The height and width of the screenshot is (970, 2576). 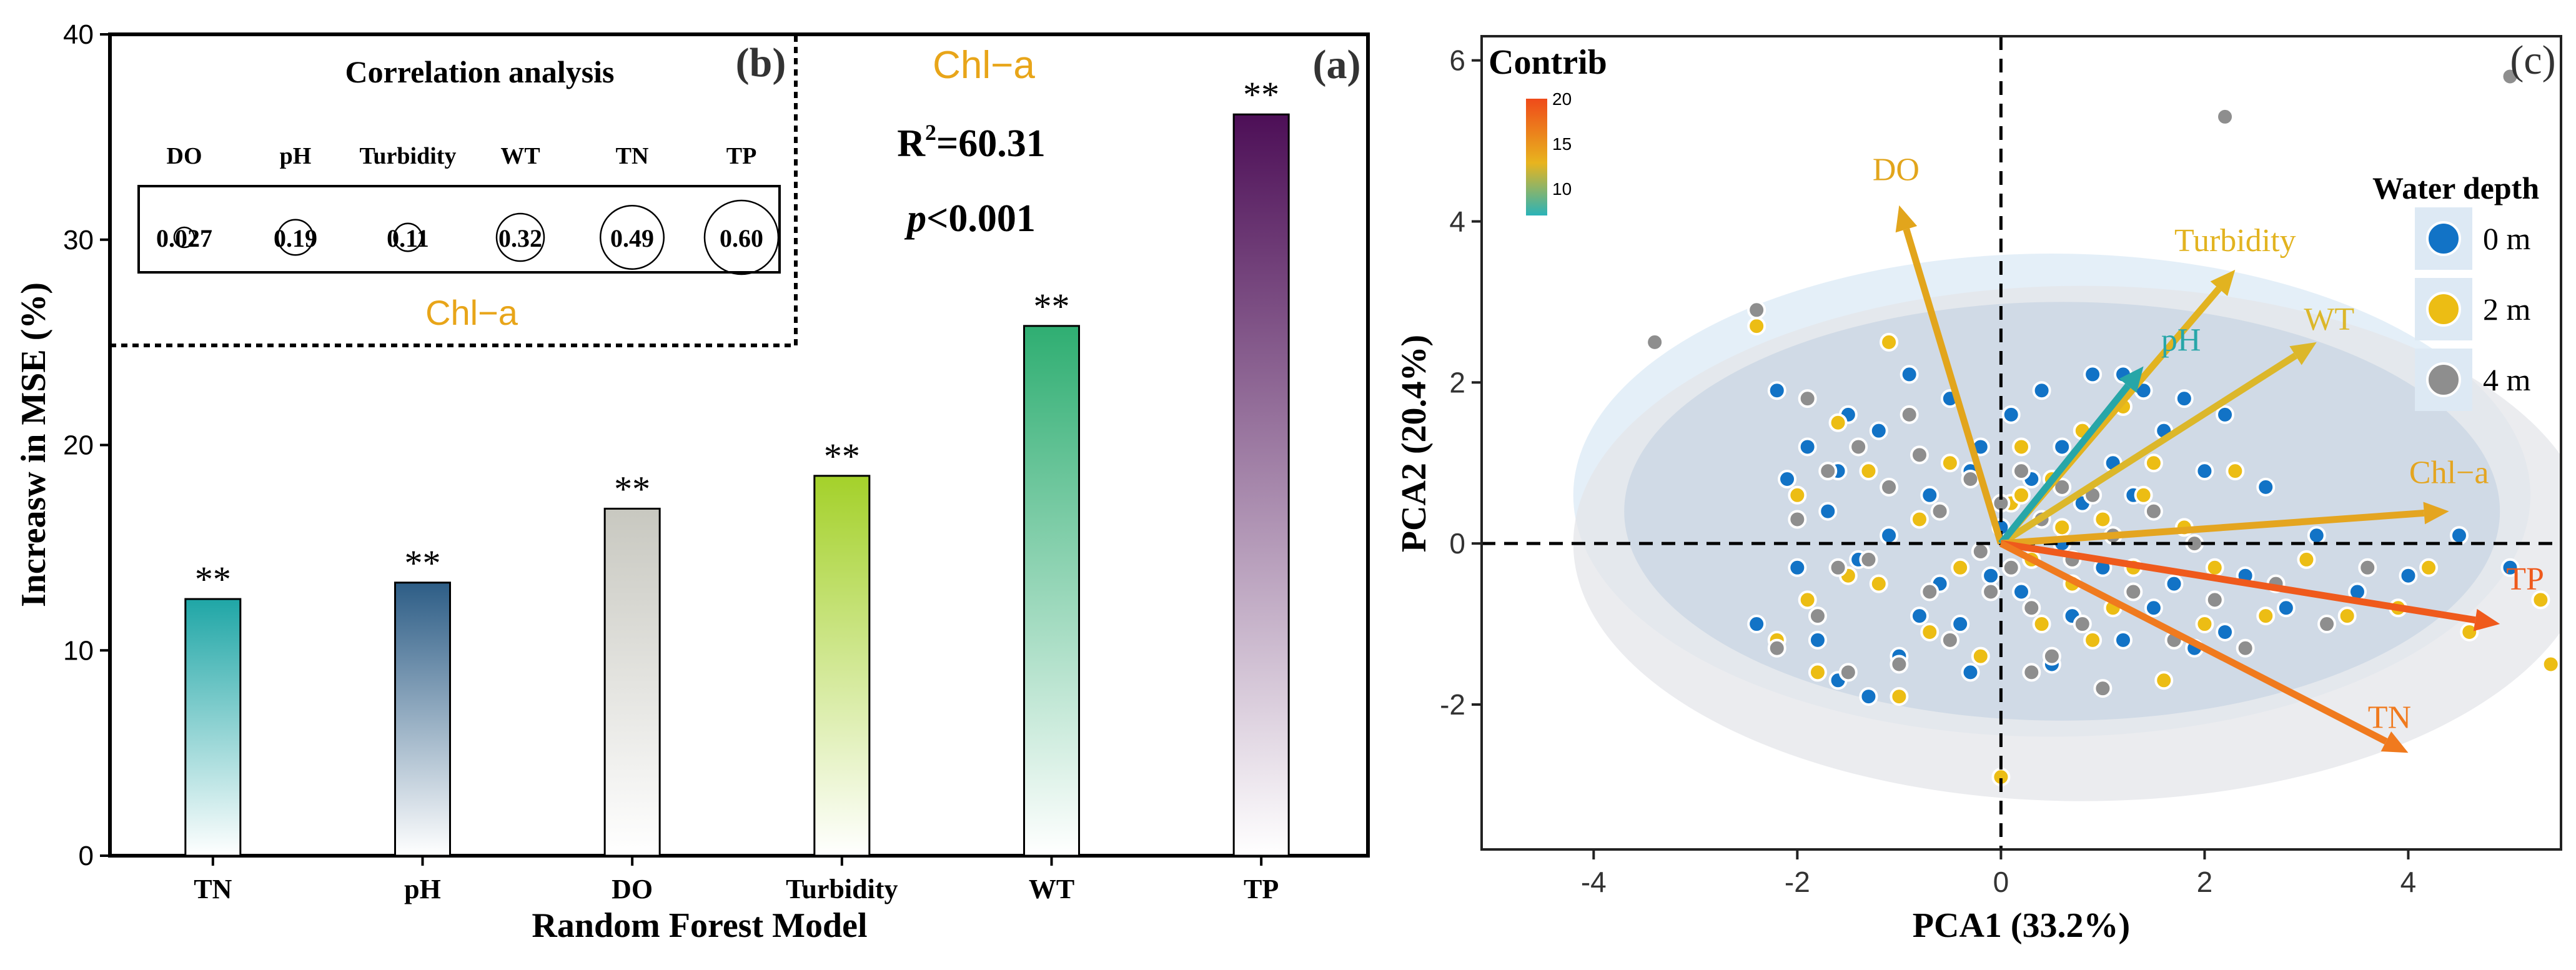 What do you see at coordinates (1797, 882) in the screenshot?
I see `x-tick-label: -2` at bounding box center [1797, 882].